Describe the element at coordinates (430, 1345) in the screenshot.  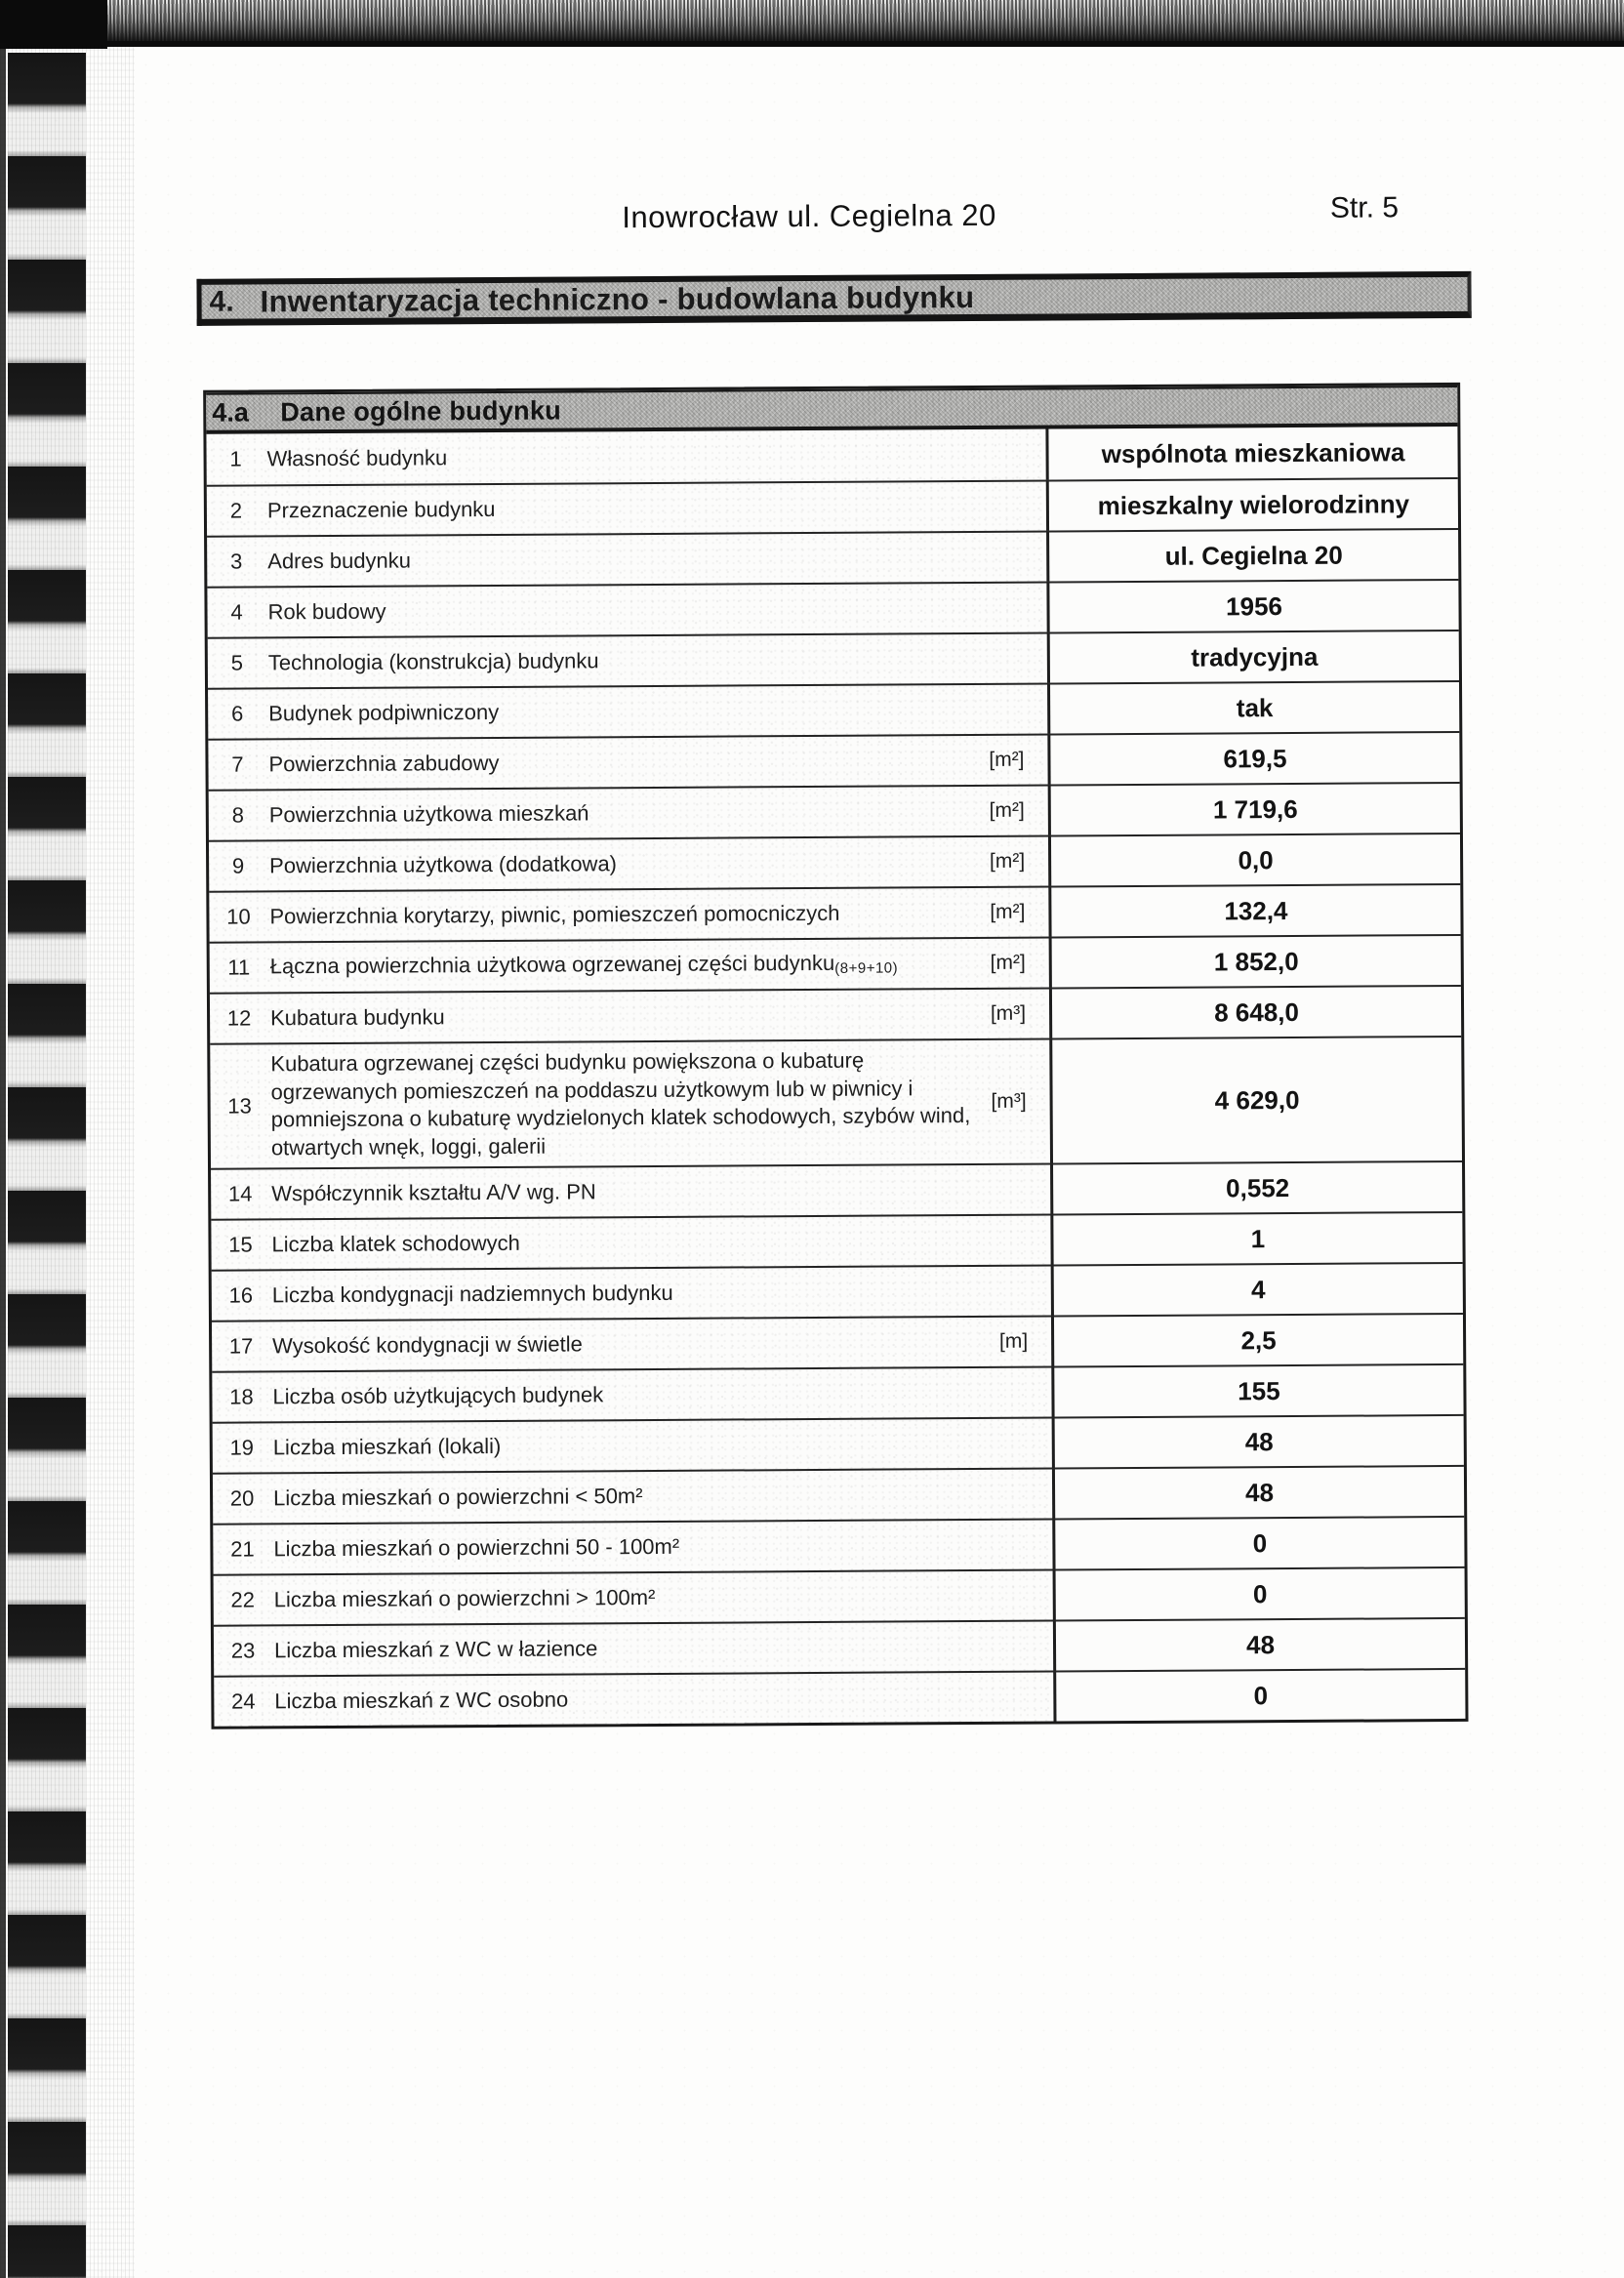
I see `row-label: Wysokość kondygnacji w świetle` at that location.